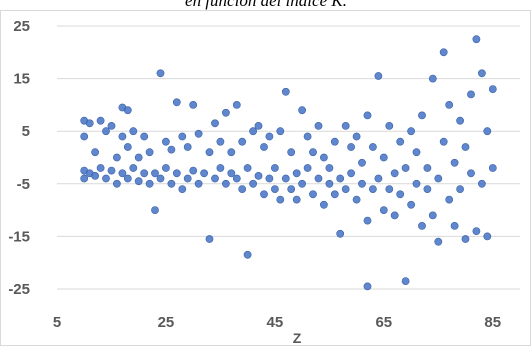  What do you see at coordinates (19, 158) in the screenshot?
I see `y-tick-labels: 25 15 5 -5 -15 -25` at bounding box center [19, 158].